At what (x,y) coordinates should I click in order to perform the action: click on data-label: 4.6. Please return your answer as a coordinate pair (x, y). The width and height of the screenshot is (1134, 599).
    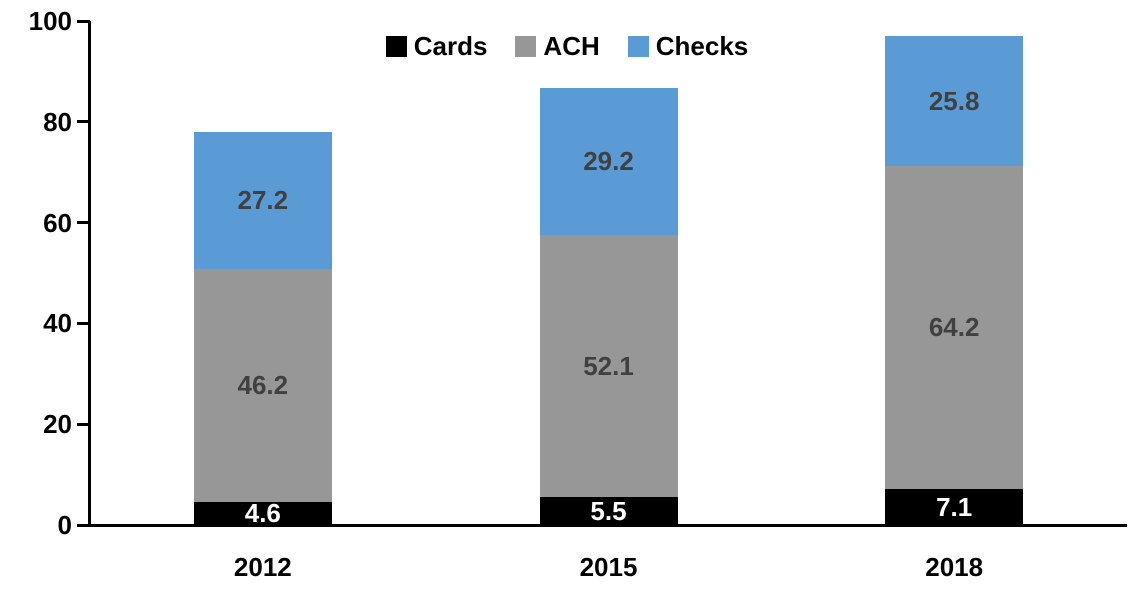
    Looking at the image, I should click on (262, 513).